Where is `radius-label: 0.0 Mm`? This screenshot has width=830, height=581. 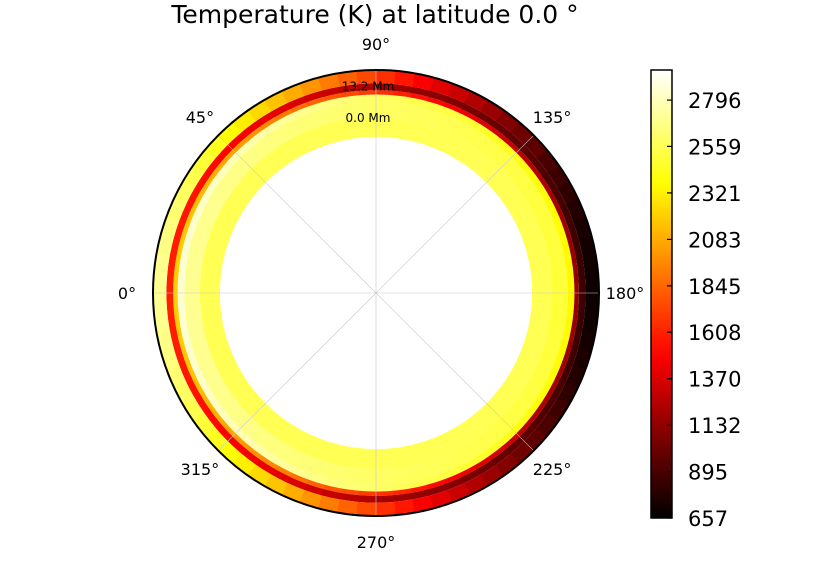 radius-label: 0.0 Mm is located at coordinates (368, 118).